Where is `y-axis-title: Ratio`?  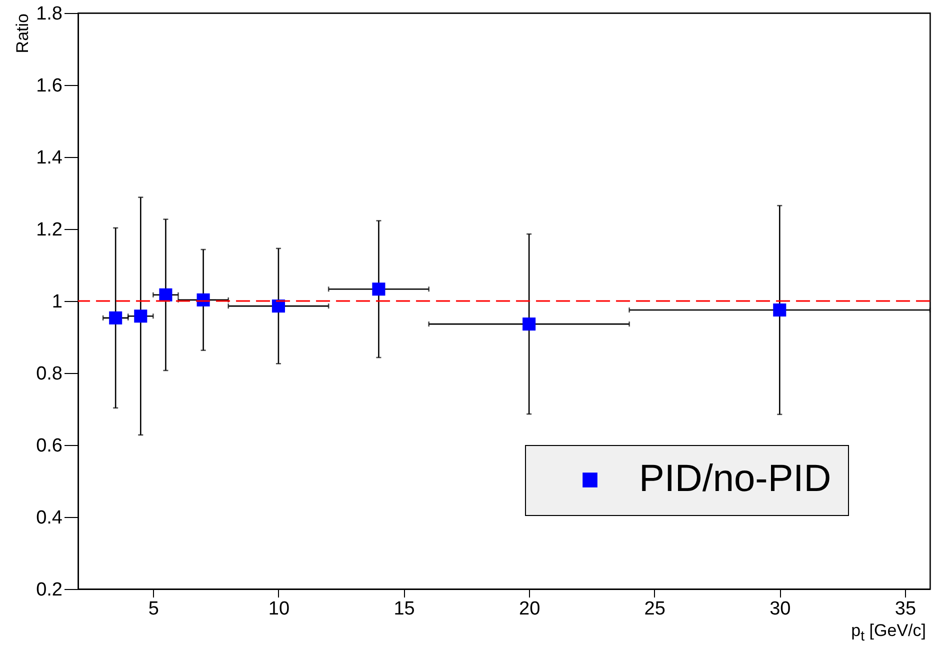
y-axis-title: Ratio is located at coordinates (22, 34).